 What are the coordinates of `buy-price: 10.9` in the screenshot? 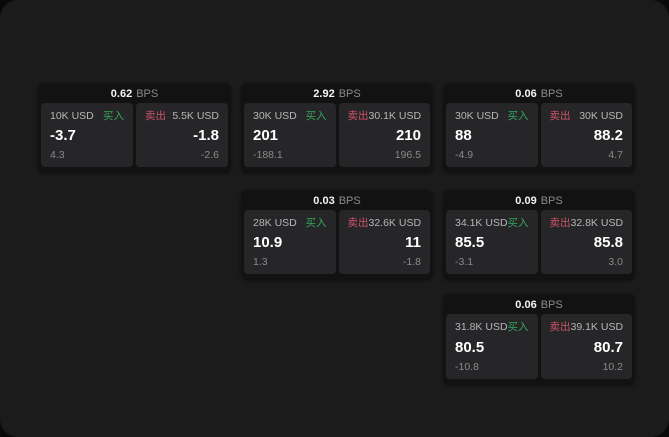 It's located at (268, 242).